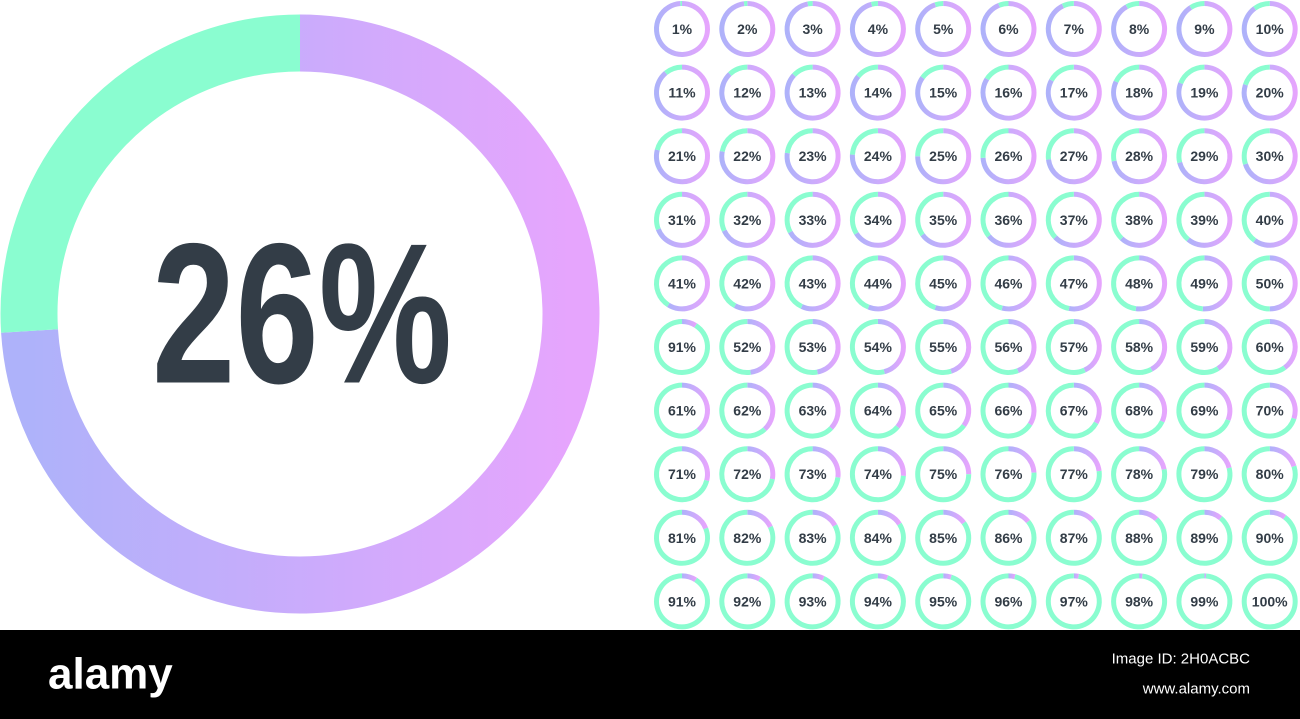 This screenshot has height=719, width=1300. What do you see at coordinates (1269, 219) in the screenshot?
I see `small-donut: 40%` at bounding box center [1269, 219].